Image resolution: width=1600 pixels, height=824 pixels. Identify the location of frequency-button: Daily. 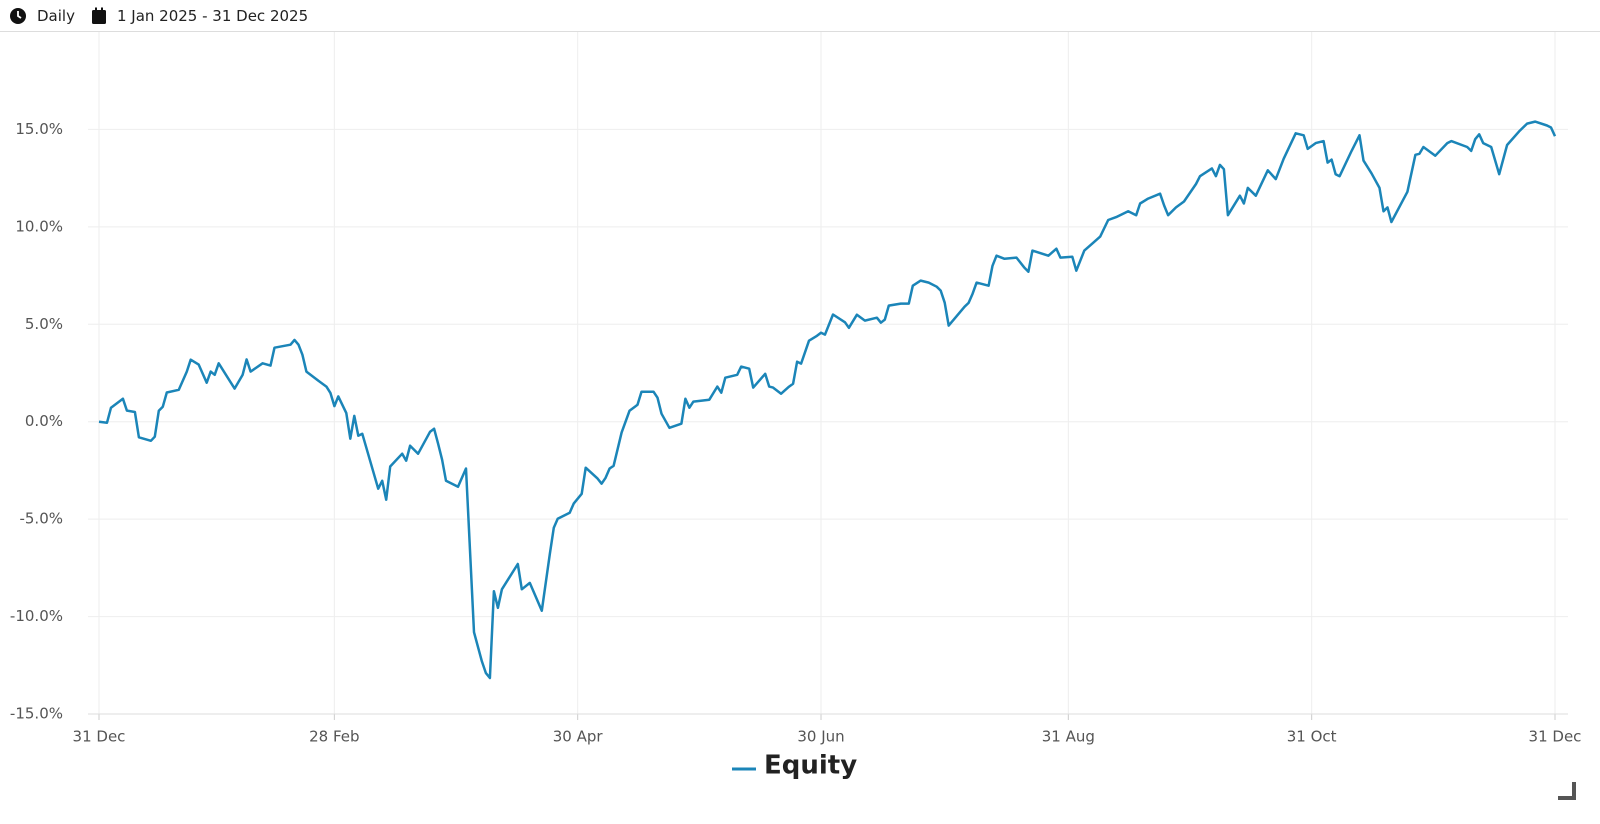
(42, 16).